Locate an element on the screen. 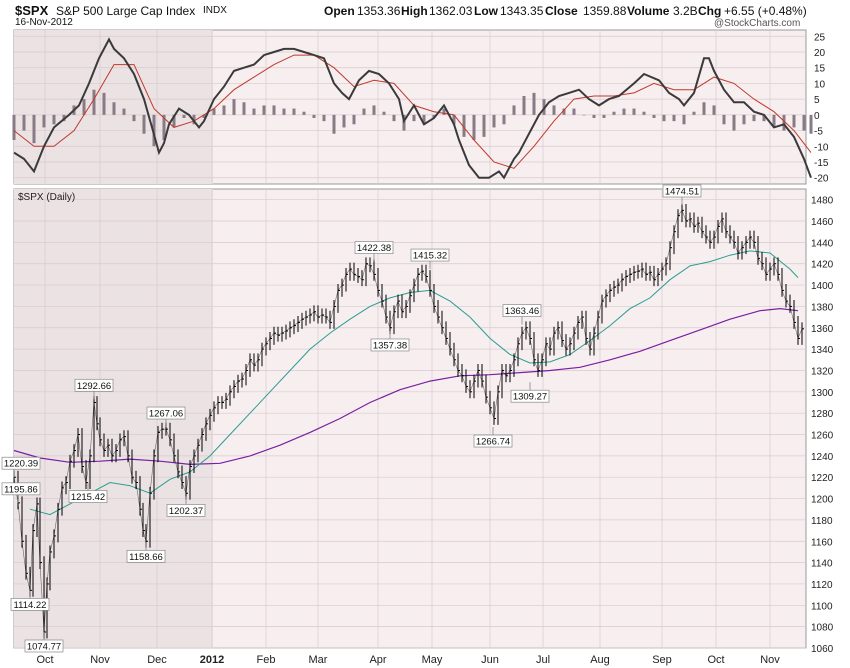  x-tick-label: Feb is located at coordinates (266, 660).